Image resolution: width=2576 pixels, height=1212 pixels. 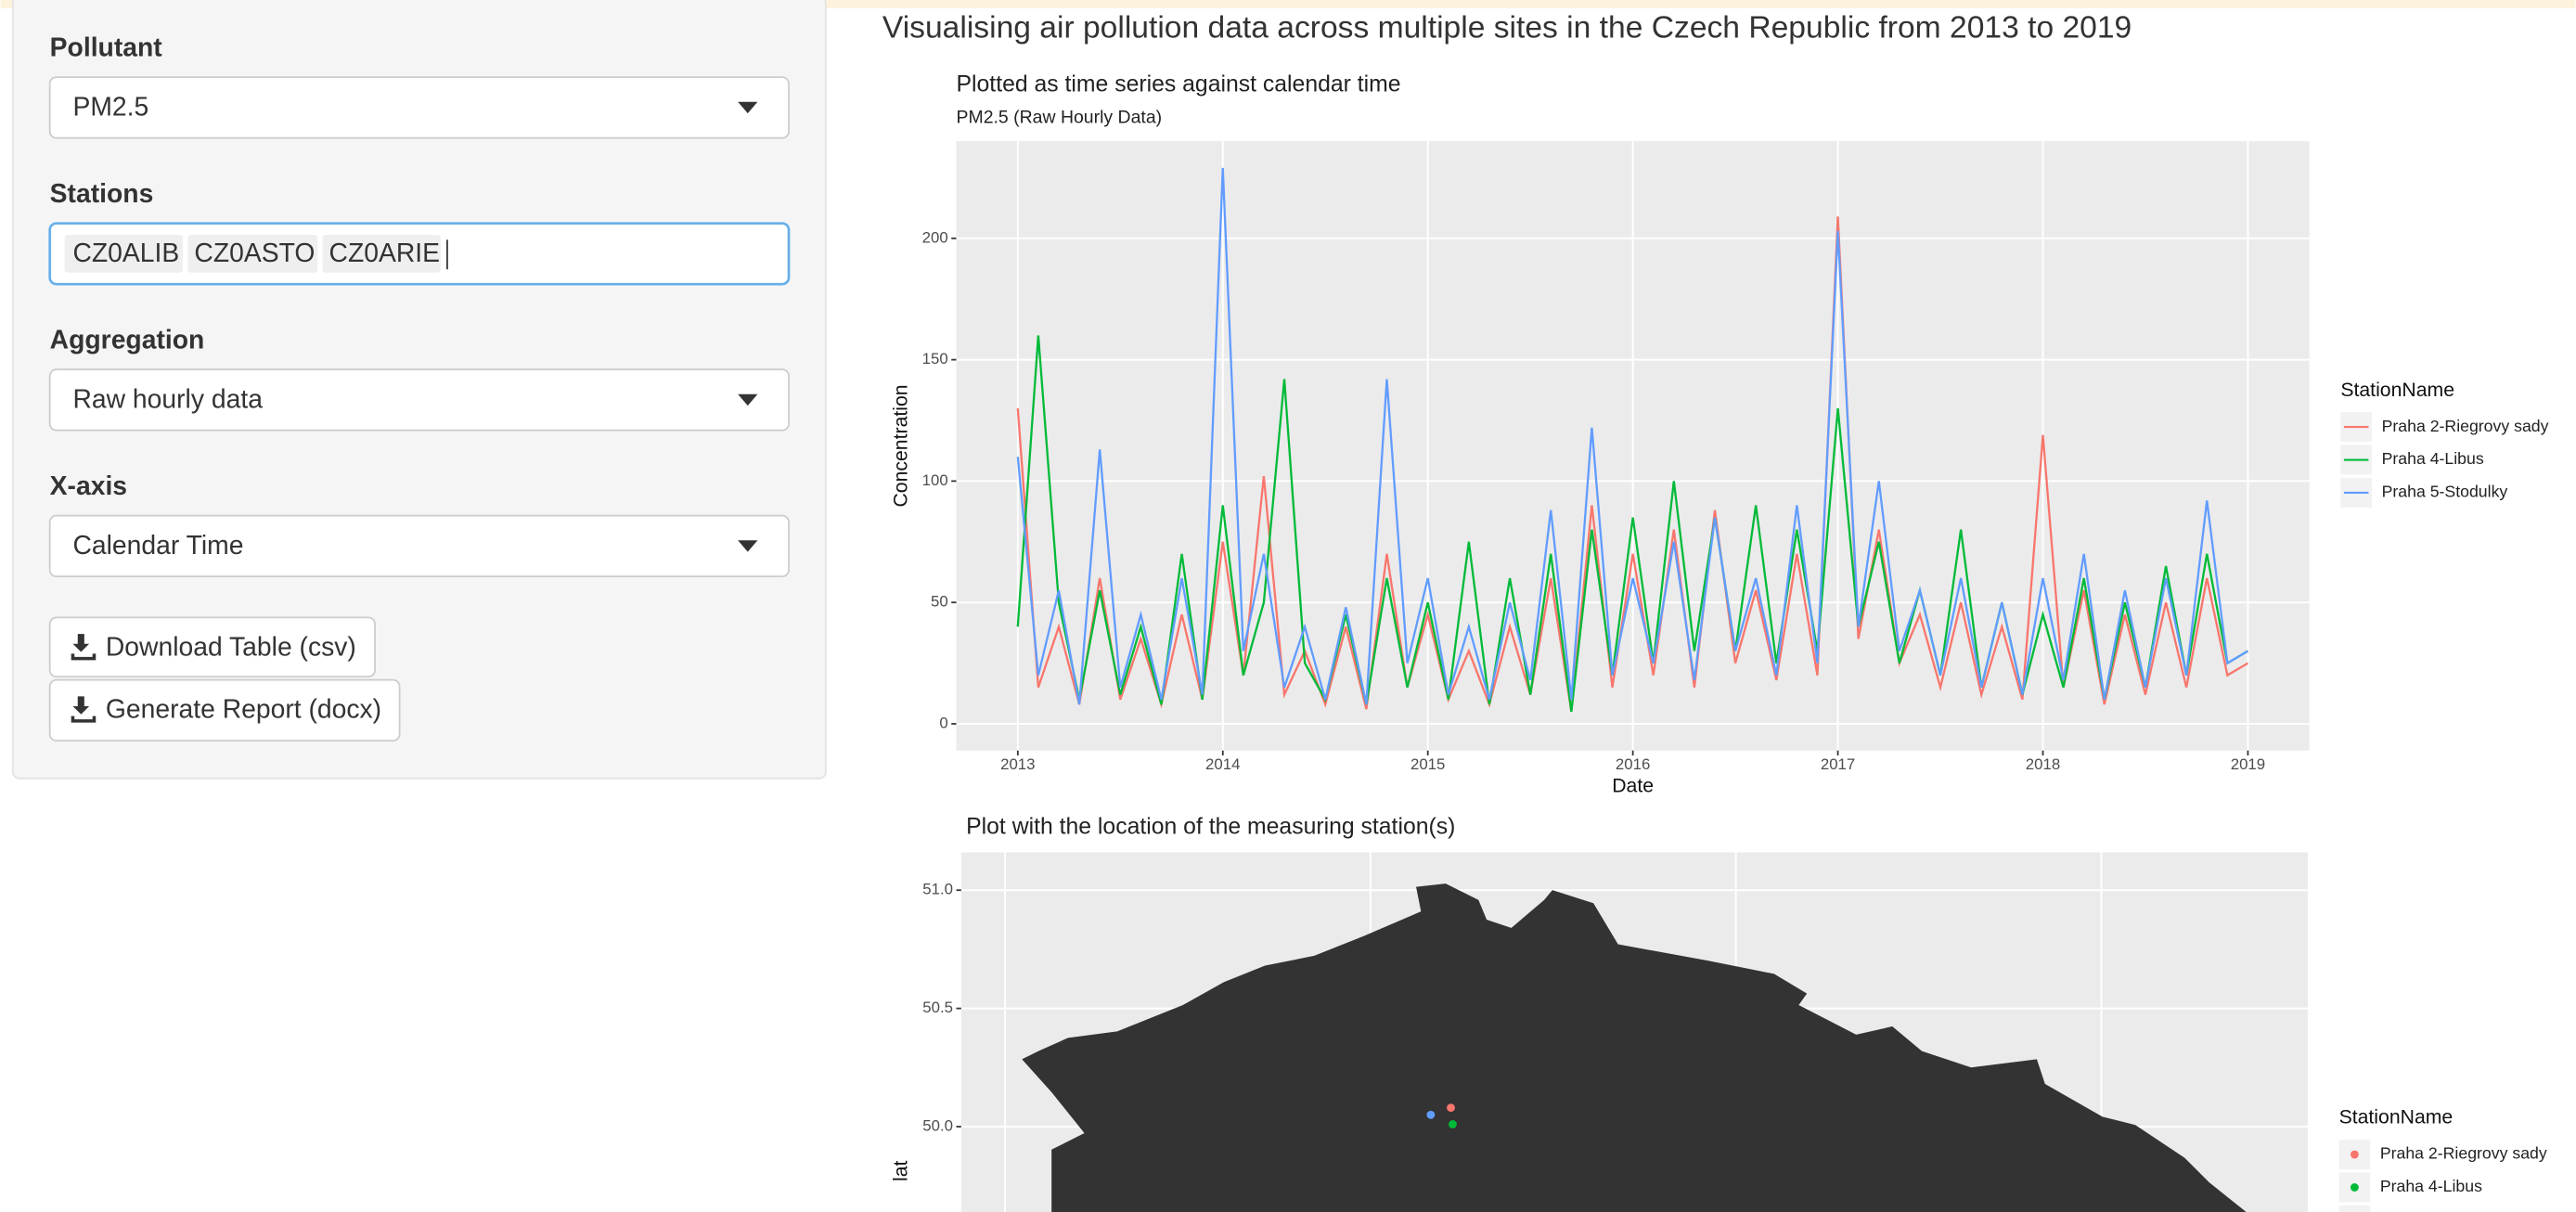 I want to click on select: Raw hourly data, so click(x=419, y=400).